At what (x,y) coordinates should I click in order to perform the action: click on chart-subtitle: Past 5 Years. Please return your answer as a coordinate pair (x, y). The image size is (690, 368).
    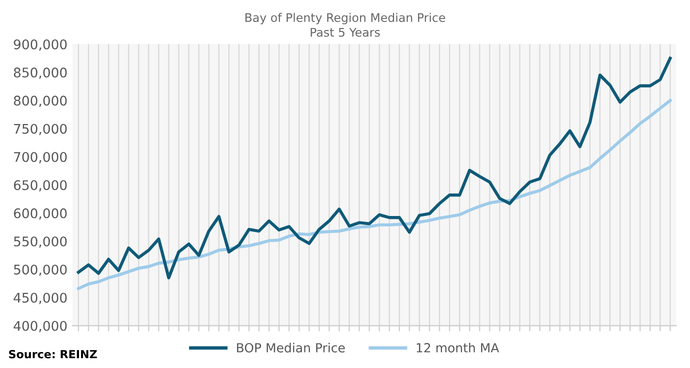
    Looking at the image, I should click on (345, 32).